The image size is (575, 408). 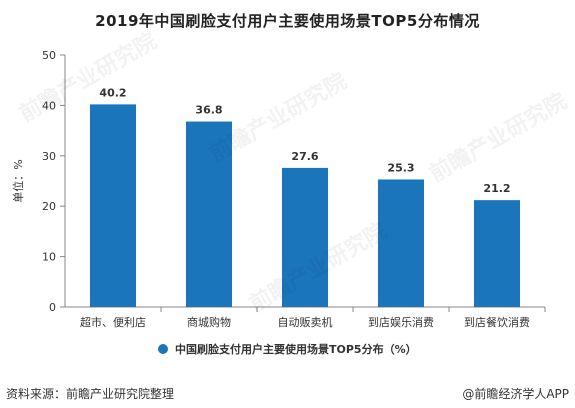 I want to click on legend-label: 中国刷脸支付用户主要使用场景TOP5分布（%）, so click(x=296, y=349).